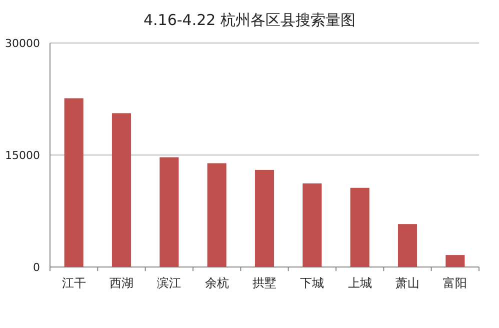 The width and height of the screenshot is (499, 328). Describe the element at coordinates (360, 283) in the screenshot. I see `x-tick-label: 上城` at that location.